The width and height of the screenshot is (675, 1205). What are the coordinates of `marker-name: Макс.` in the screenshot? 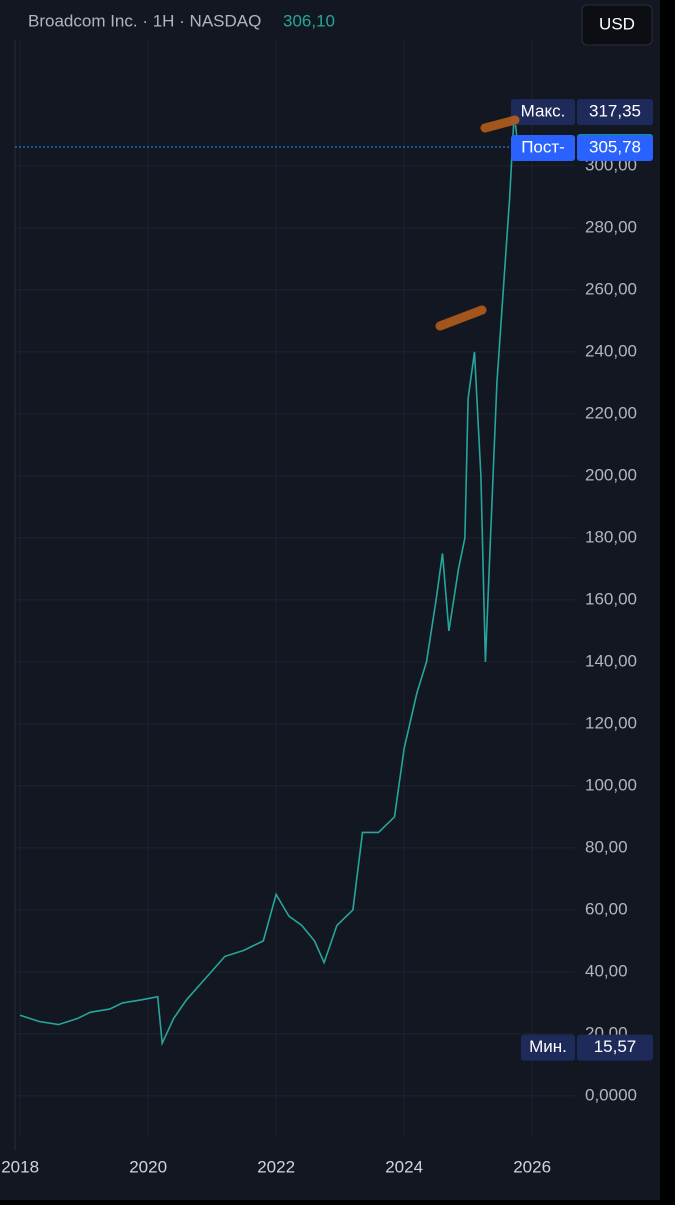 It's located at (543, 111).